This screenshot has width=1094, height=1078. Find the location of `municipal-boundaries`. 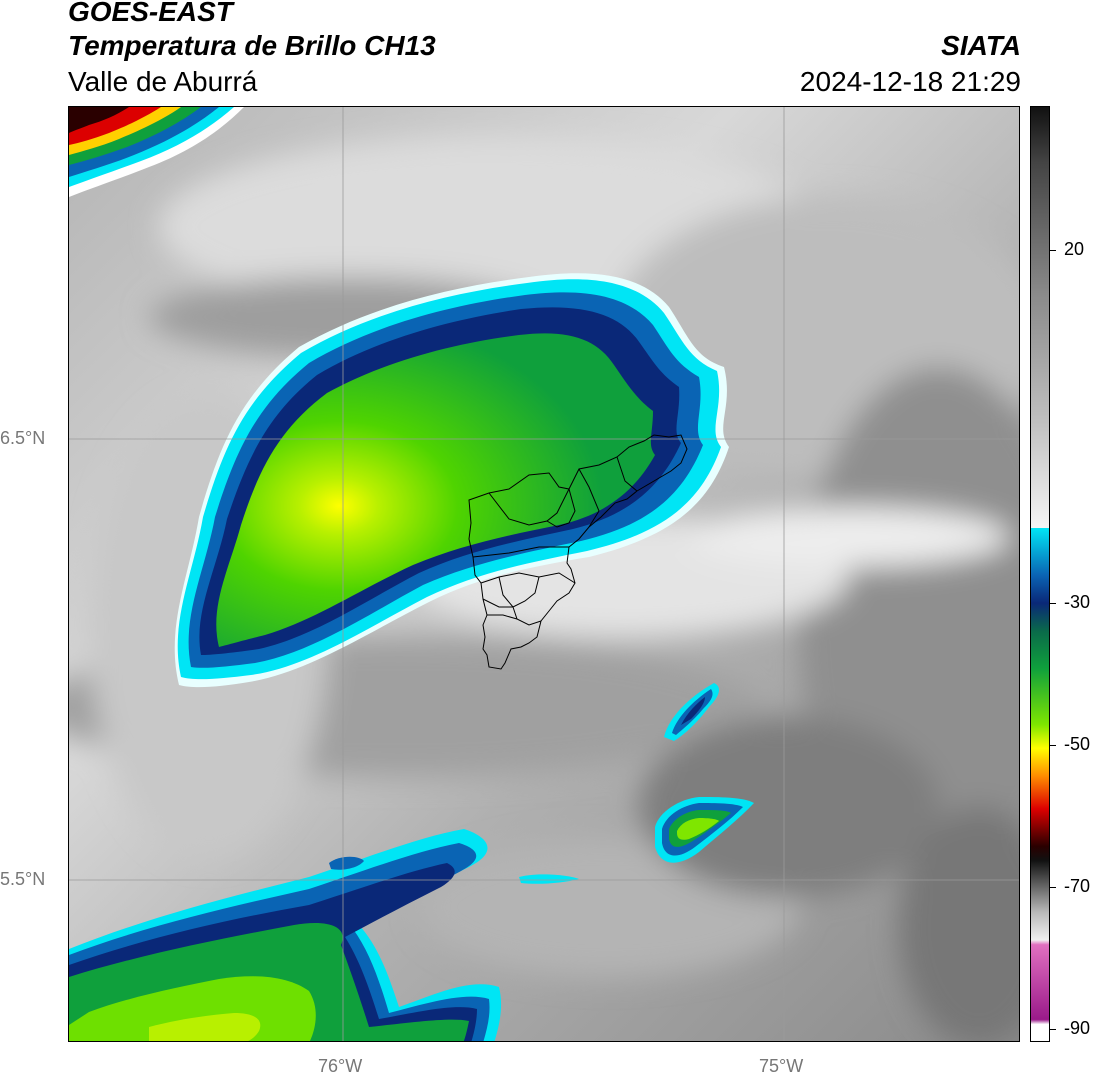

municipal-boundaries is located at coordinates (578, 552).